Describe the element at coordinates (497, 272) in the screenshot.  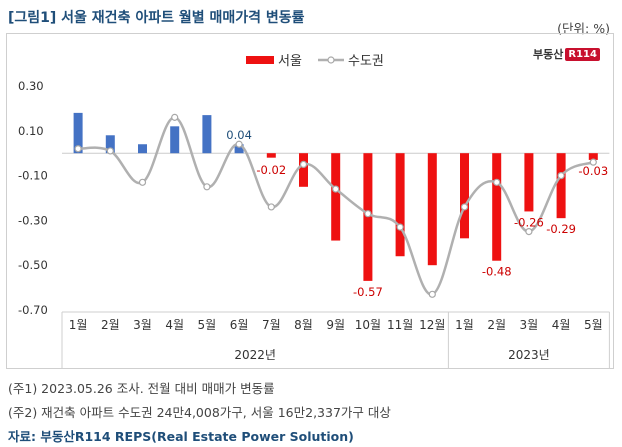
I see `data-label: -0.48` at that location.